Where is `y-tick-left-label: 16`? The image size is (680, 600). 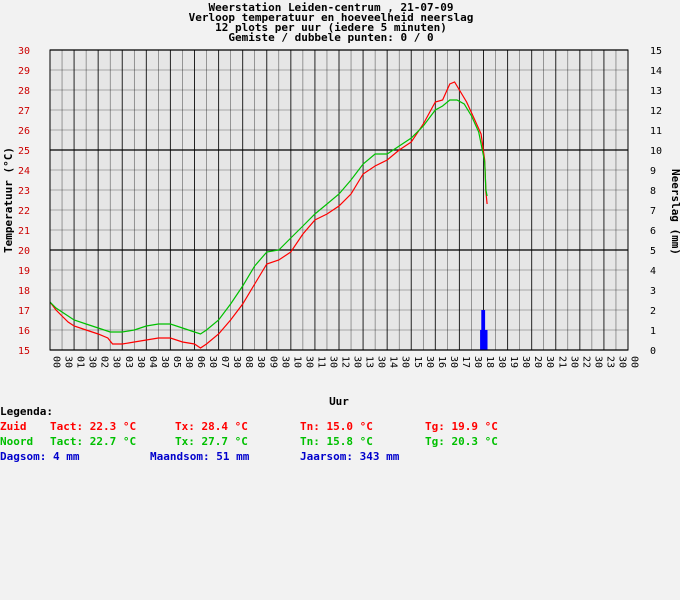 y-tick-left-label: 16 is located at coordinates (24, 331).